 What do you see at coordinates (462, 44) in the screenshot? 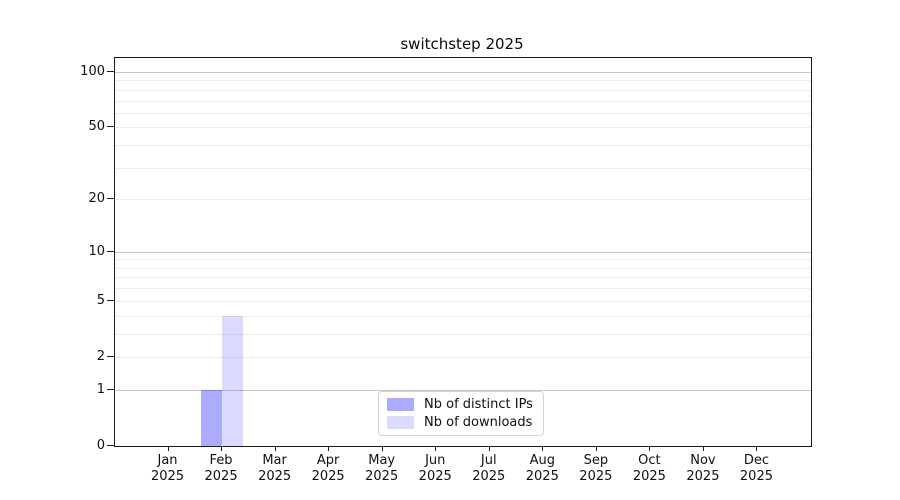
I see `chart-title: switchstep 2025` at bounding box center [462, 44].